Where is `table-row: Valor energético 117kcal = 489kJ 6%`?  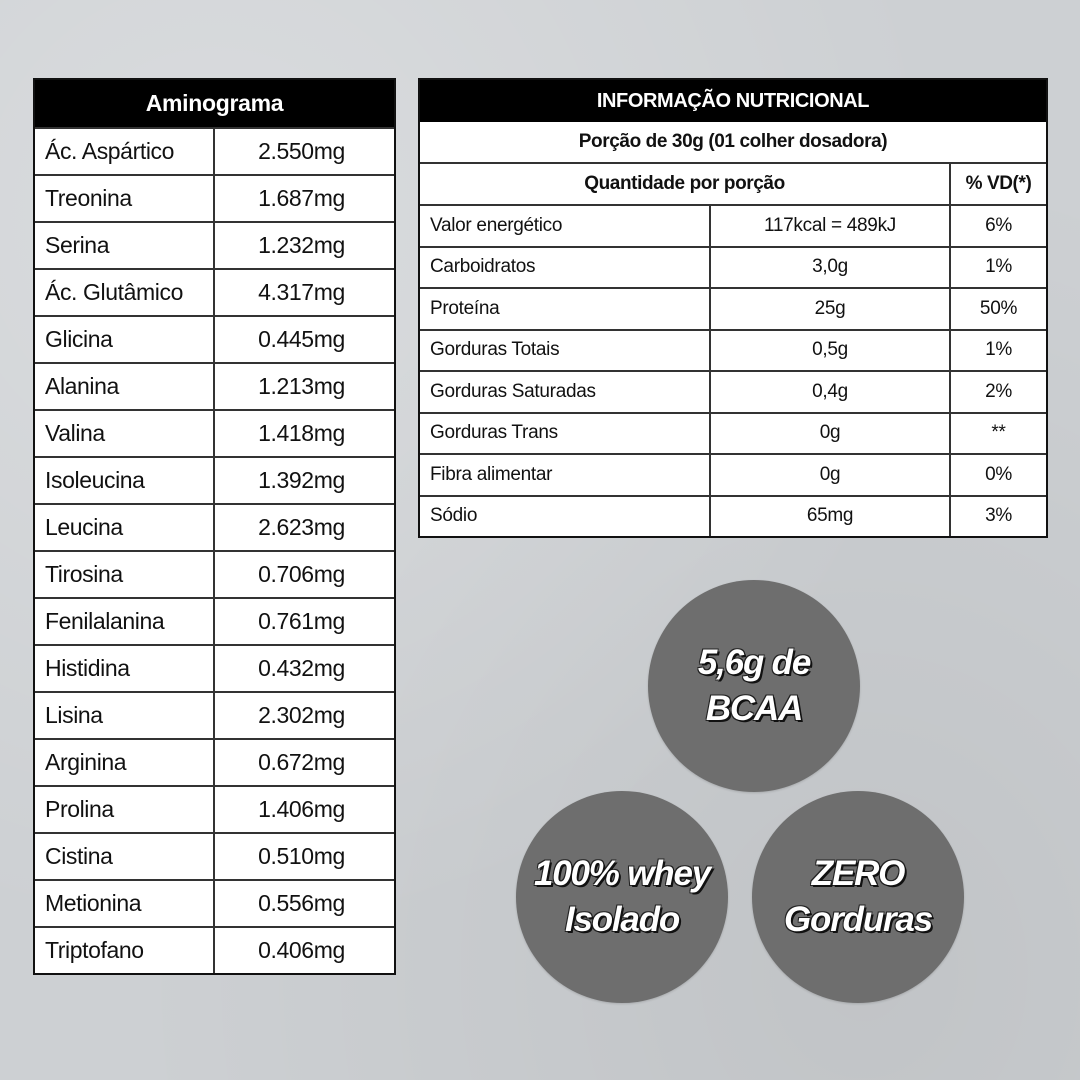
table-row: Valor energético 117kcal = 489kJ 6% is located at coordinates (733, 225).